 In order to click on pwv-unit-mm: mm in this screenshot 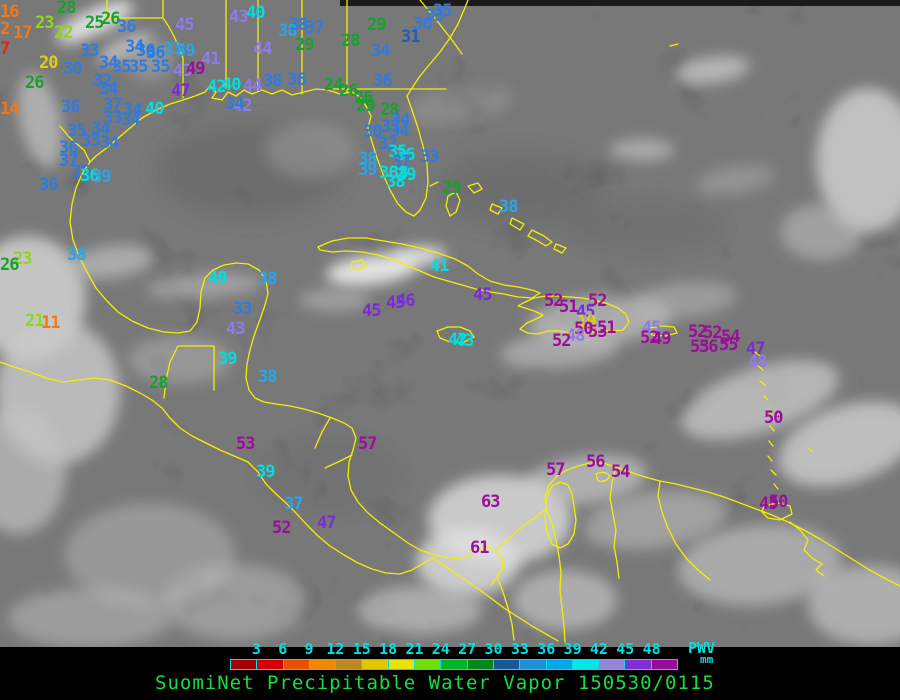, I will do `click(707, 659)`.